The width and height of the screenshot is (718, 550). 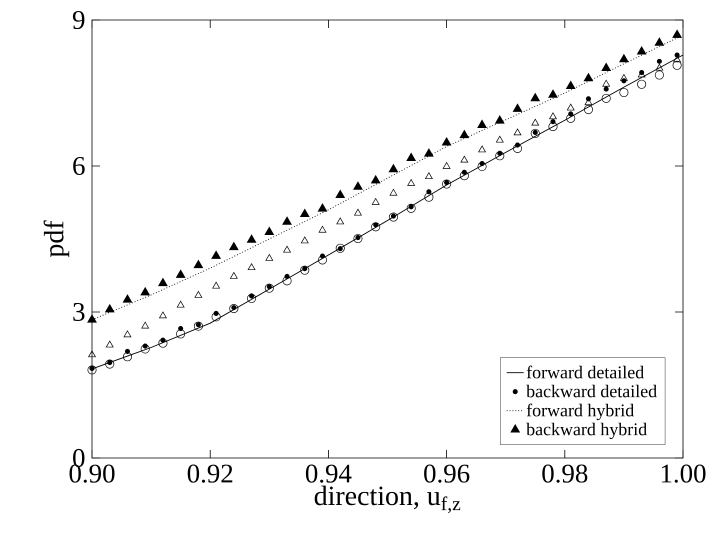 I want to click on y-tick-label: 9, so click(x=78, y=20).